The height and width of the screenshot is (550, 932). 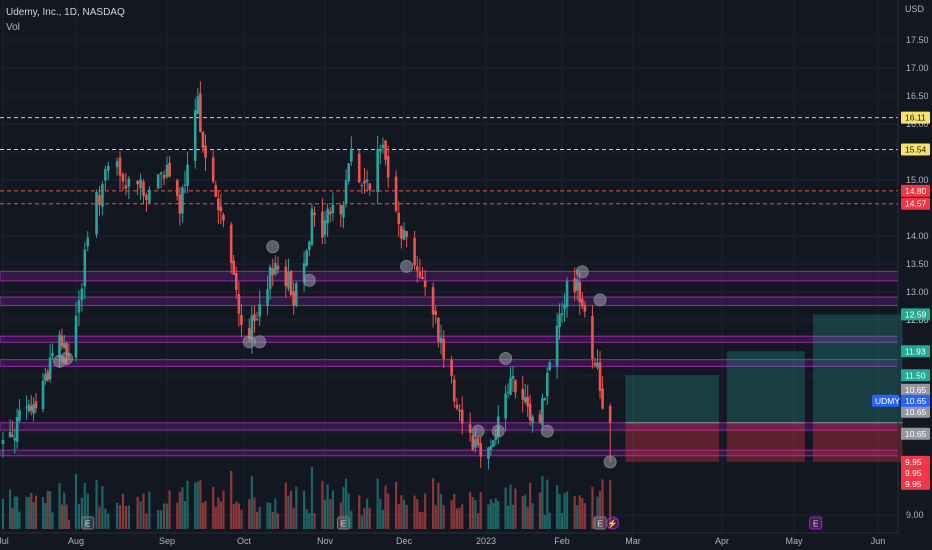 What do you see at coordinates (4, 541) in the screenshot?
I see `time-tick-label: Jul` at bounding box center [4, 541].